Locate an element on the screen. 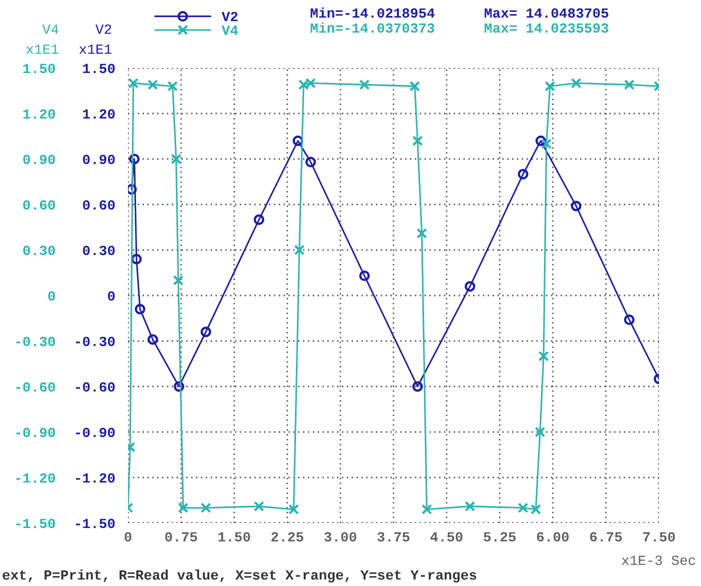  x-tick-label: 6.00 is located at coordinates (552, 537).